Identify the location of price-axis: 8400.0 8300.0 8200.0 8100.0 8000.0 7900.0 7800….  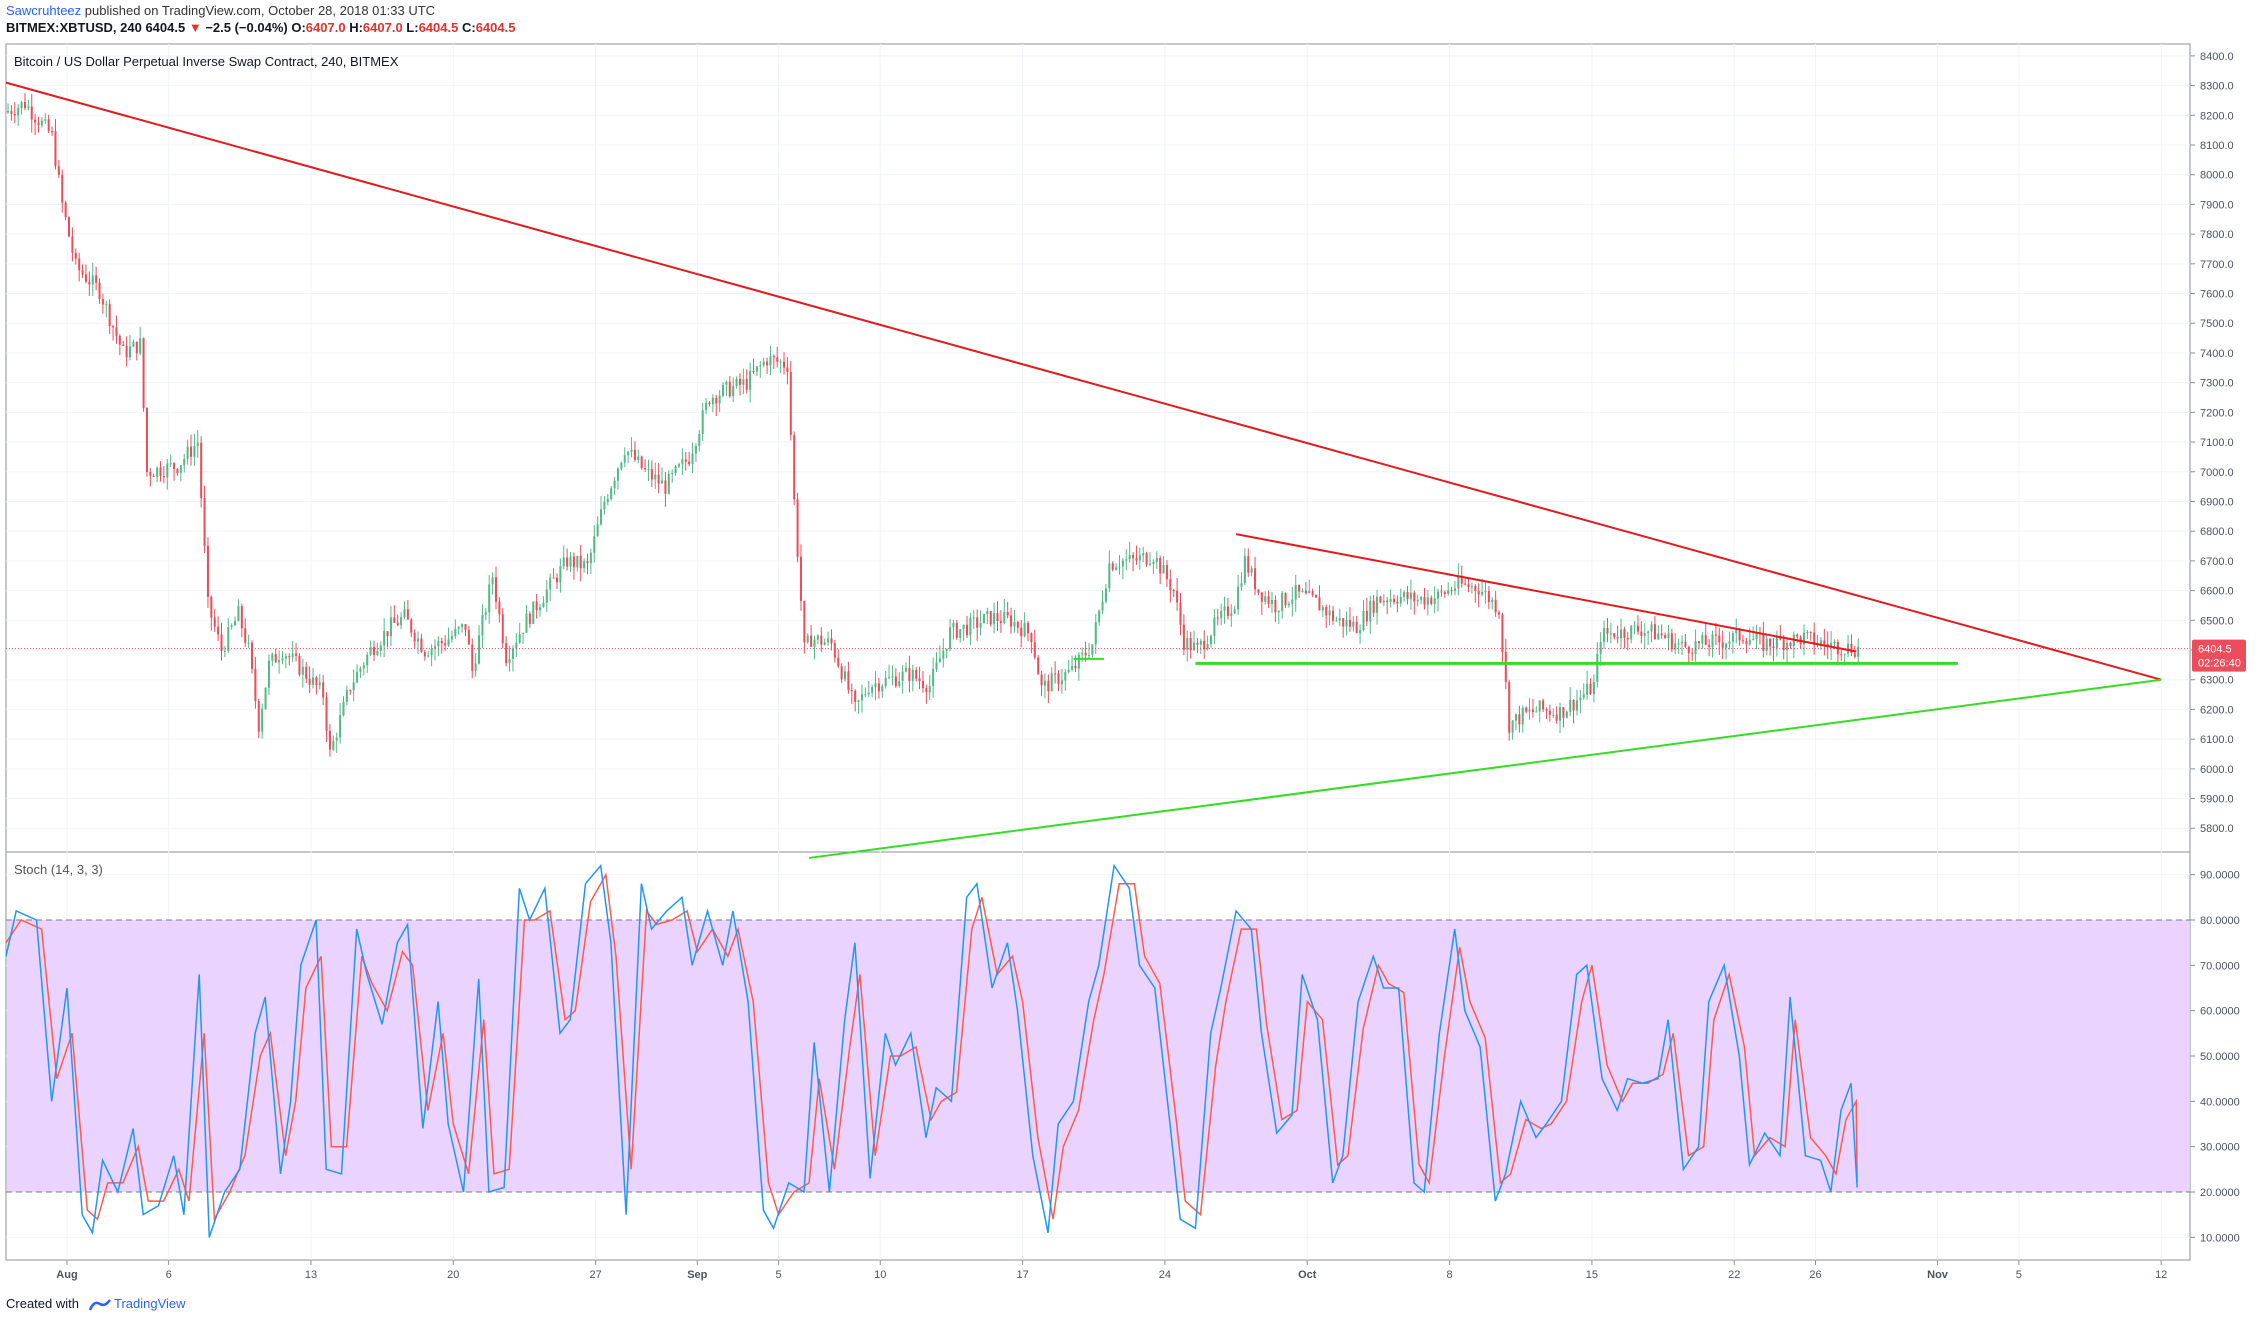
(2212, 443).